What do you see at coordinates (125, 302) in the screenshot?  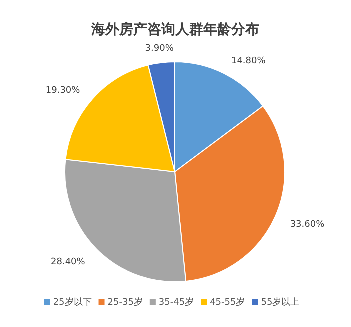 I see `legend-label: 25-35岁` at bounding box center [125, 302].